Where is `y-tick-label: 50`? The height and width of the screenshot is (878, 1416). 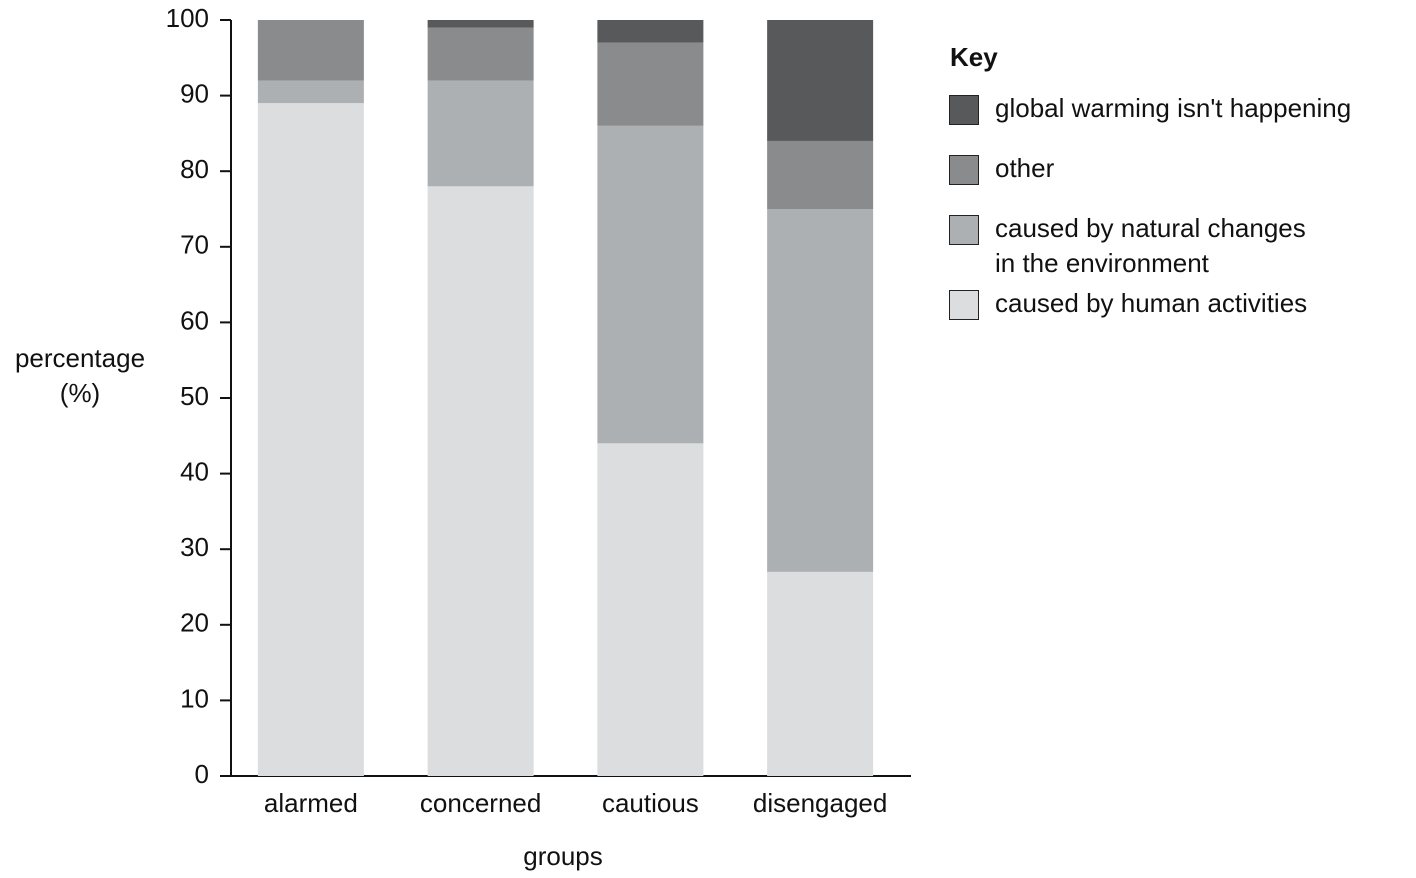
y-tick-label: 50 is located at coordinates (194, 396).